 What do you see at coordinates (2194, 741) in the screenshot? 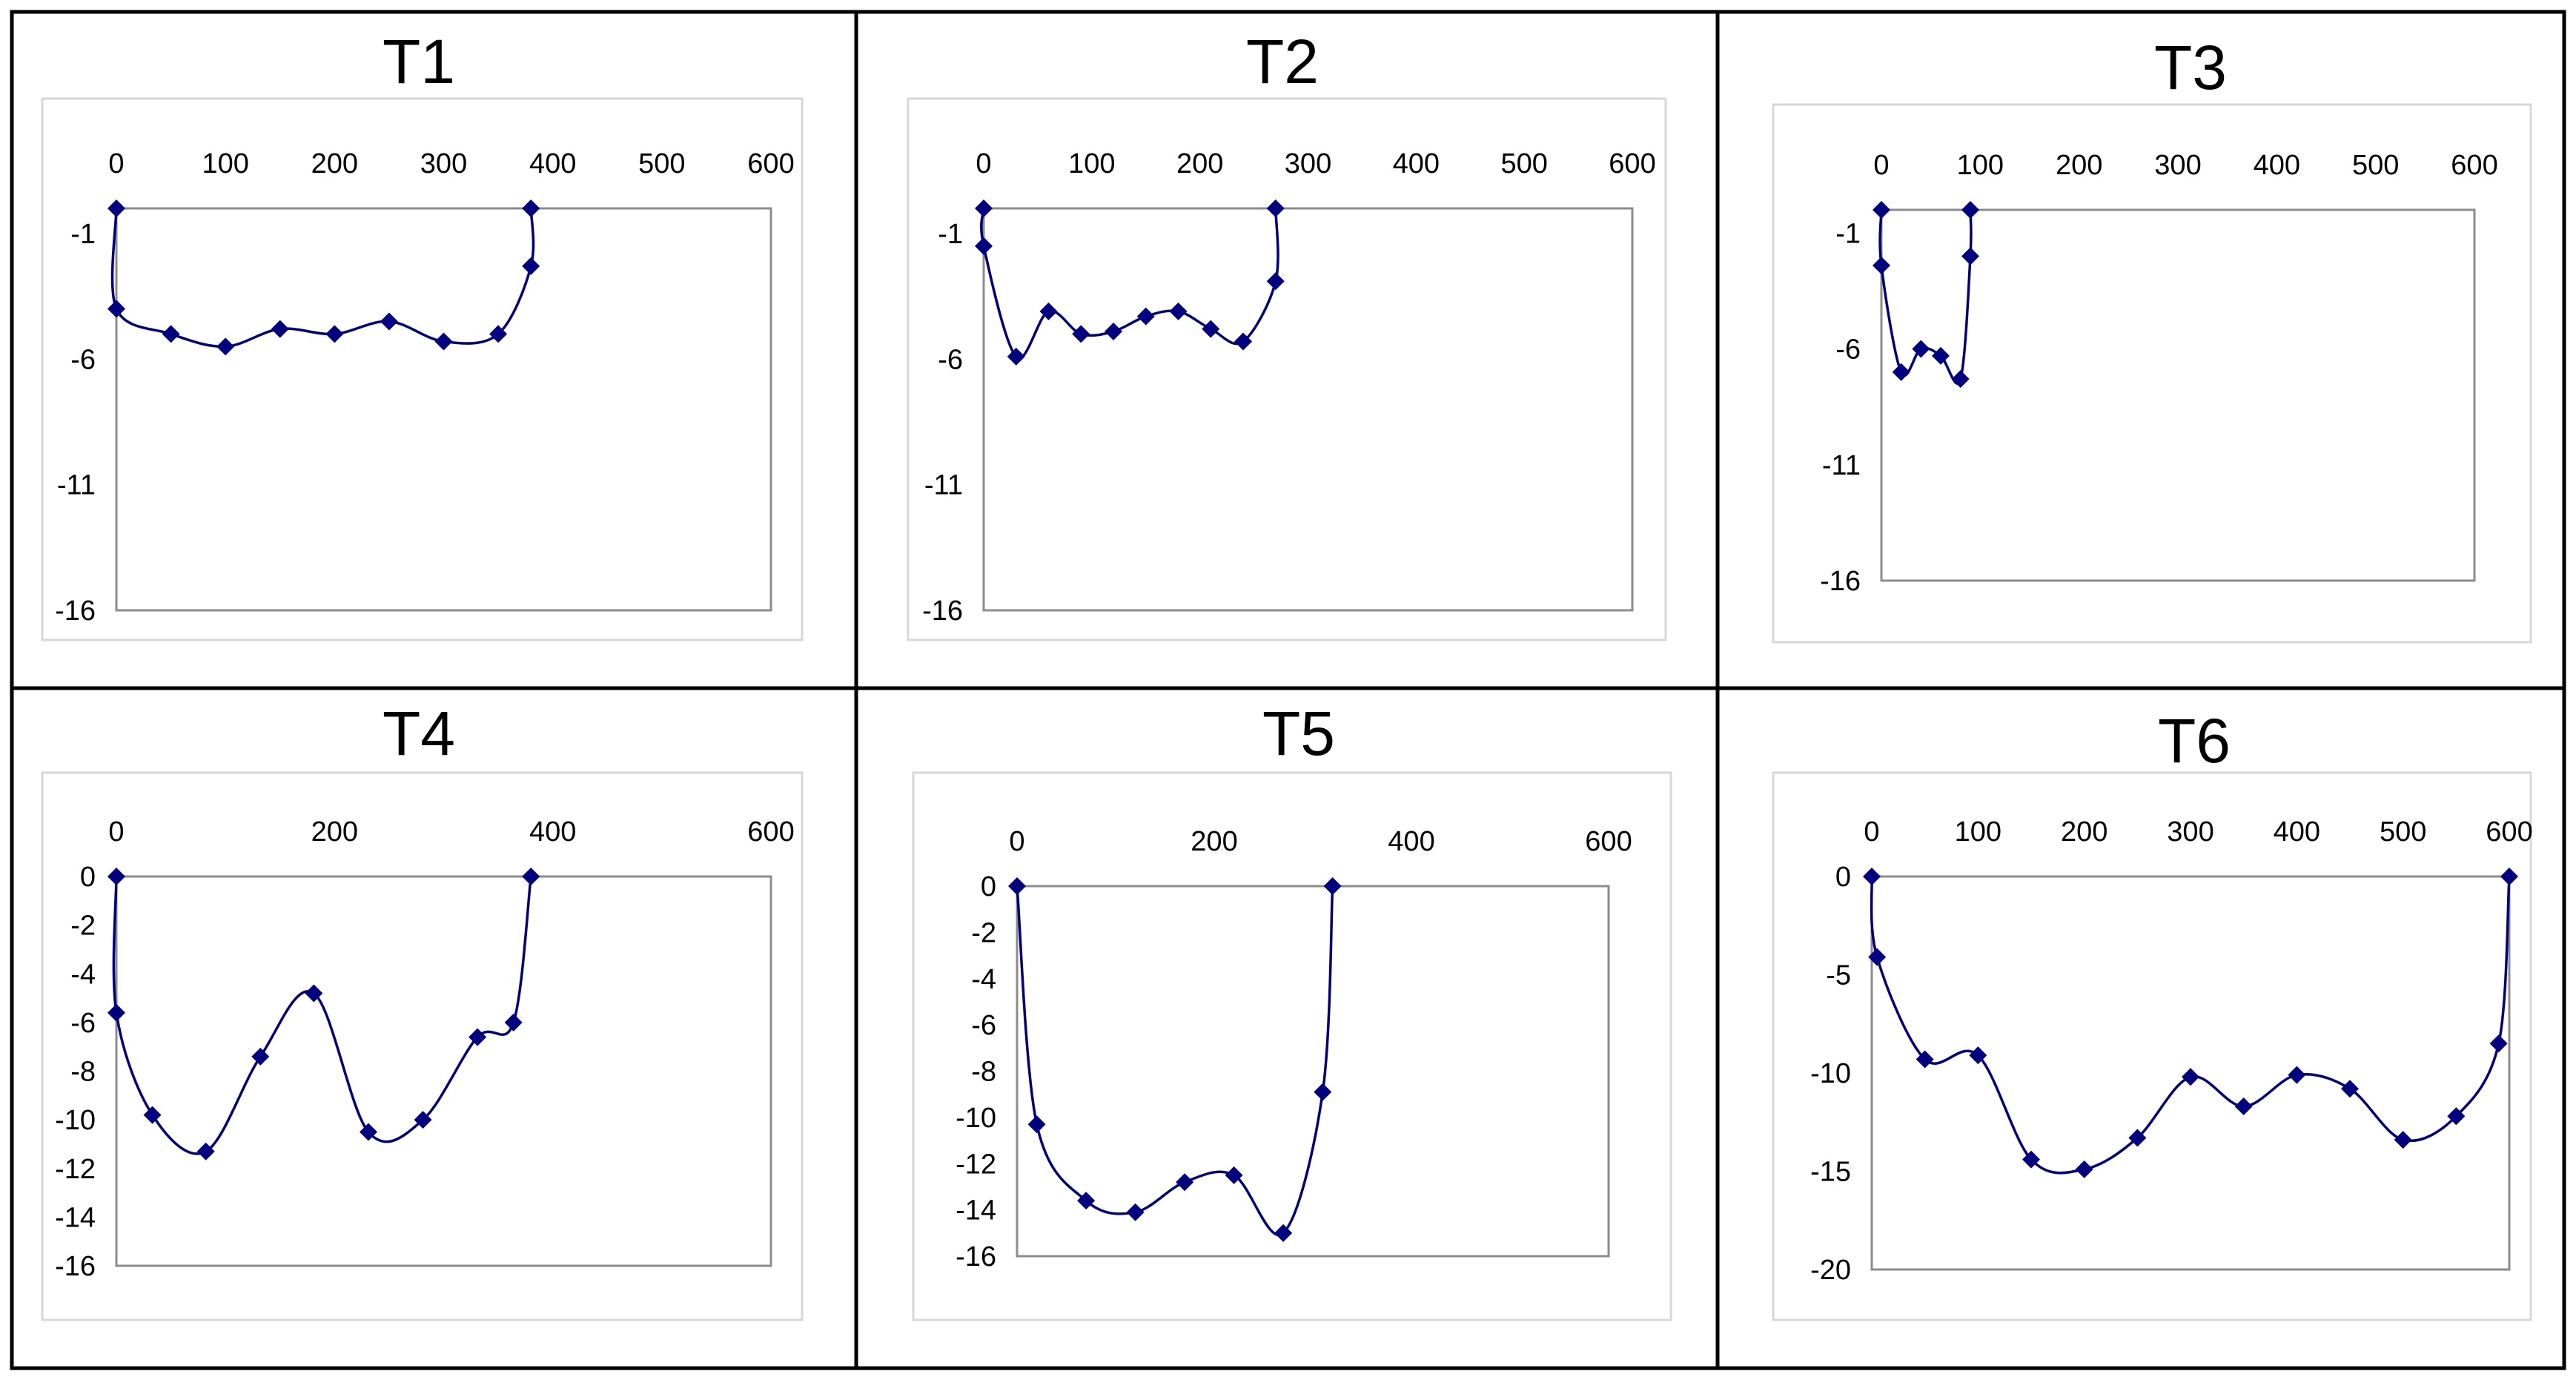
I see `chart-title: T6` at bounding box center [2194, 741].